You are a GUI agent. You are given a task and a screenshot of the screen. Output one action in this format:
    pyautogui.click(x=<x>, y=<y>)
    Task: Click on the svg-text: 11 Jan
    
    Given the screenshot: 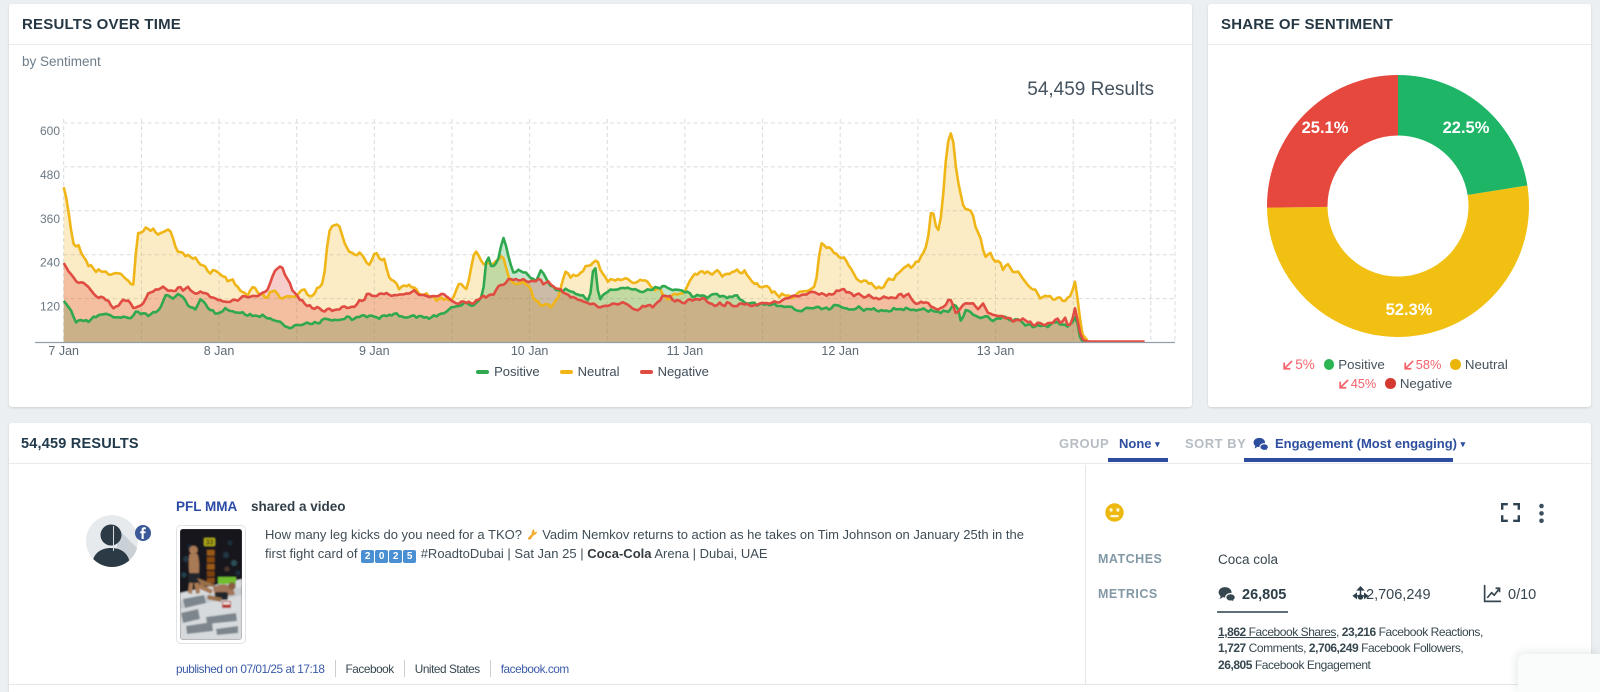 What is the action you would take?
    pyautogui.click(x=685, y=351)
    